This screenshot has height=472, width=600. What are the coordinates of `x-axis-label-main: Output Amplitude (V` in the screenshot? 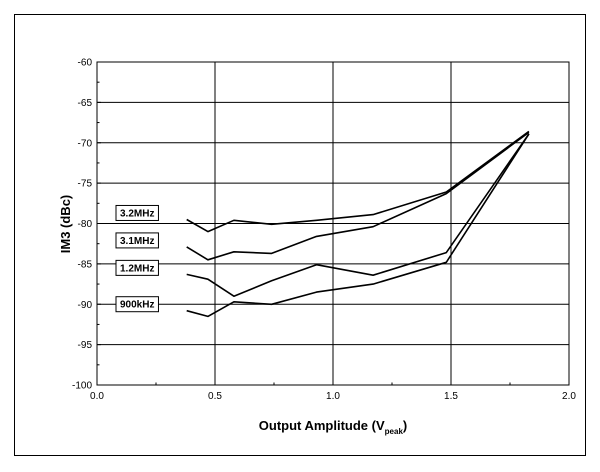 It's located at (322, 425).